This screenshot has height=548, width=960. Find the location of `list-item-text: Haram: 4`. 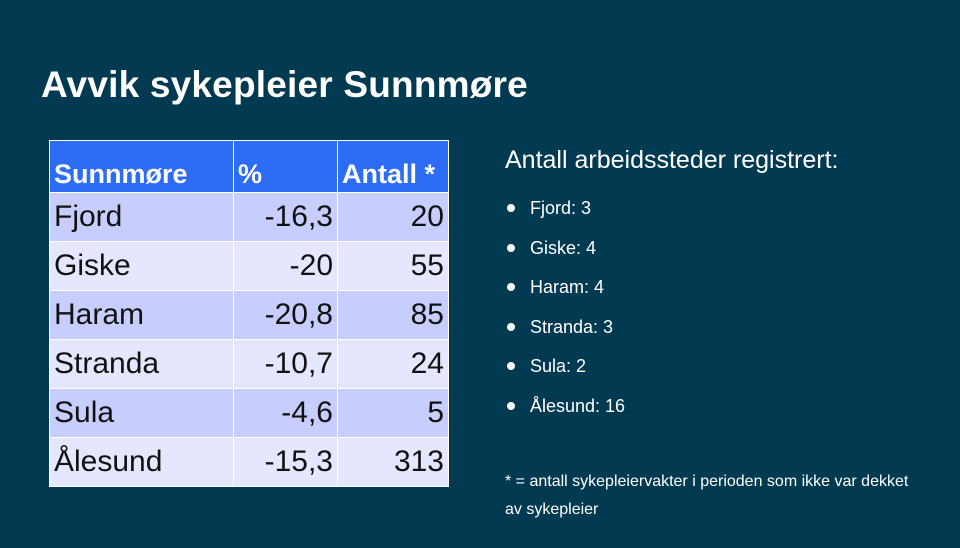

list-item-text: Haram: 4 is located at coordinates (567, 287).